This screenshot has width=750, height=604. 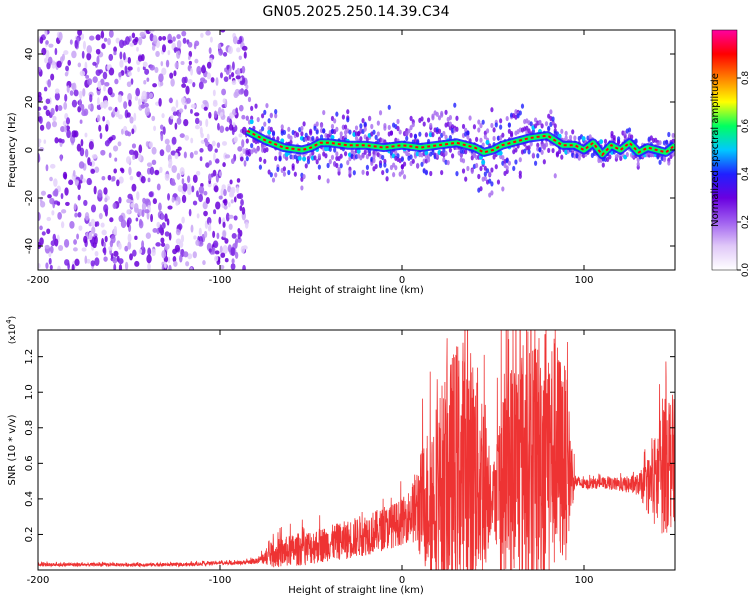 I want to click on snr-y-axis-label: SNR (10 * v/v), so click(x=12, y=449).